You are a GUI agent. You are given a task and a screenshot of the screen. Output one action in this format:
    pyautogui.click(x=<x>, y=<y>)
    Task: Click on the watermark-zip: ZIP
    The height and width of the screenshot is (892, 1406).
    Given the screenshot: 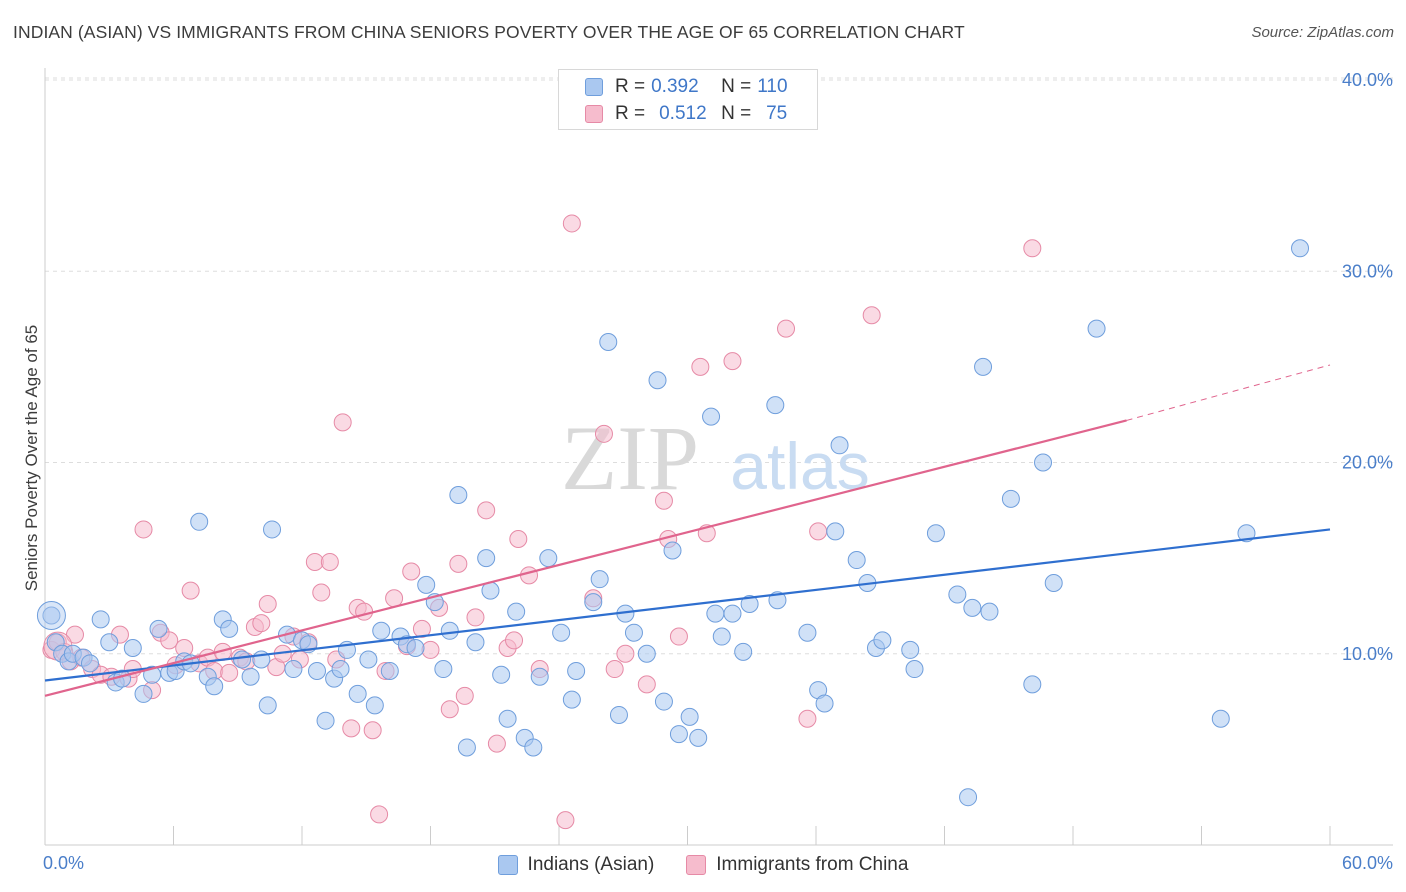 What is the action you would take?
    pyautogui.click(x=630, y=458)
    